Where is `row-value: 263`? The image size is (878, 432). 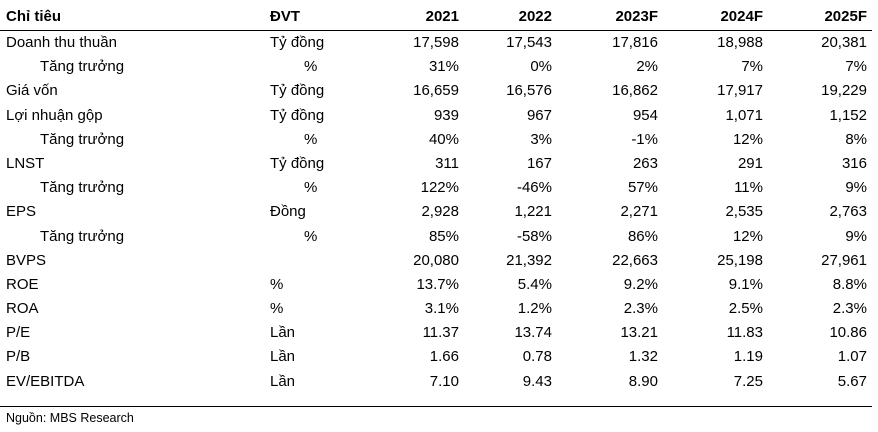
row-value: 263 is located at coordinates (645, 163).